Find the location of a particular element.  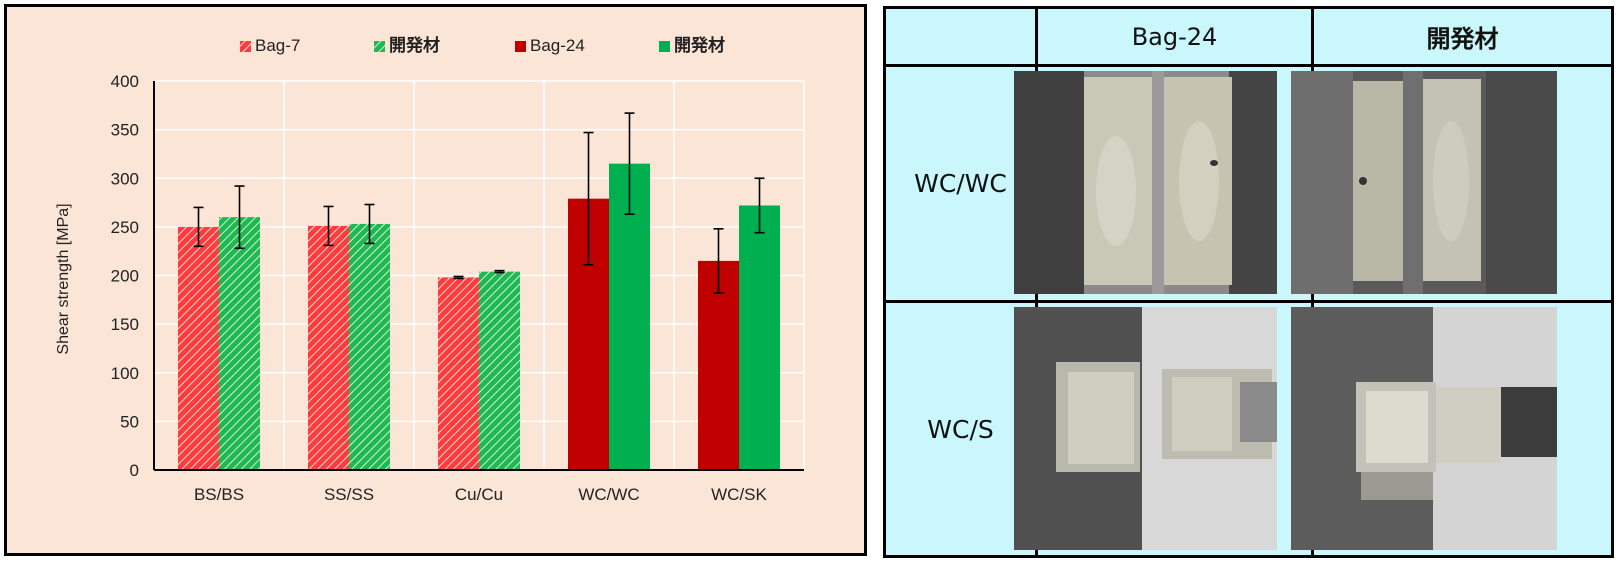

y-tick-label: 250 is located at coordinates (125, 227).